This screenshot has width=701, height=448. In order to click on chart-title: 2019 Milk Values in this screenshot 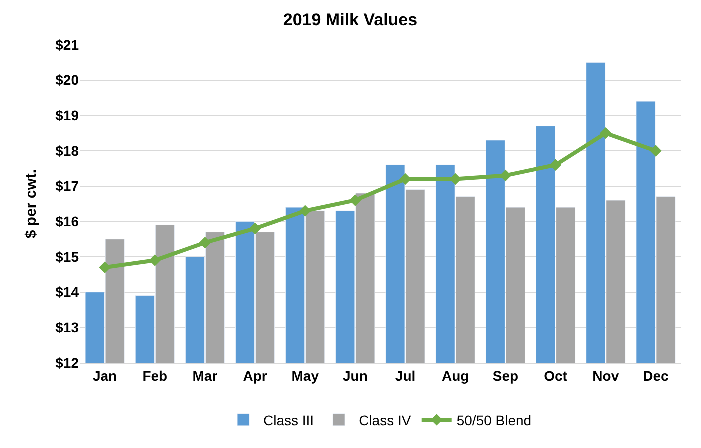, I will do `click(350, 20)`.